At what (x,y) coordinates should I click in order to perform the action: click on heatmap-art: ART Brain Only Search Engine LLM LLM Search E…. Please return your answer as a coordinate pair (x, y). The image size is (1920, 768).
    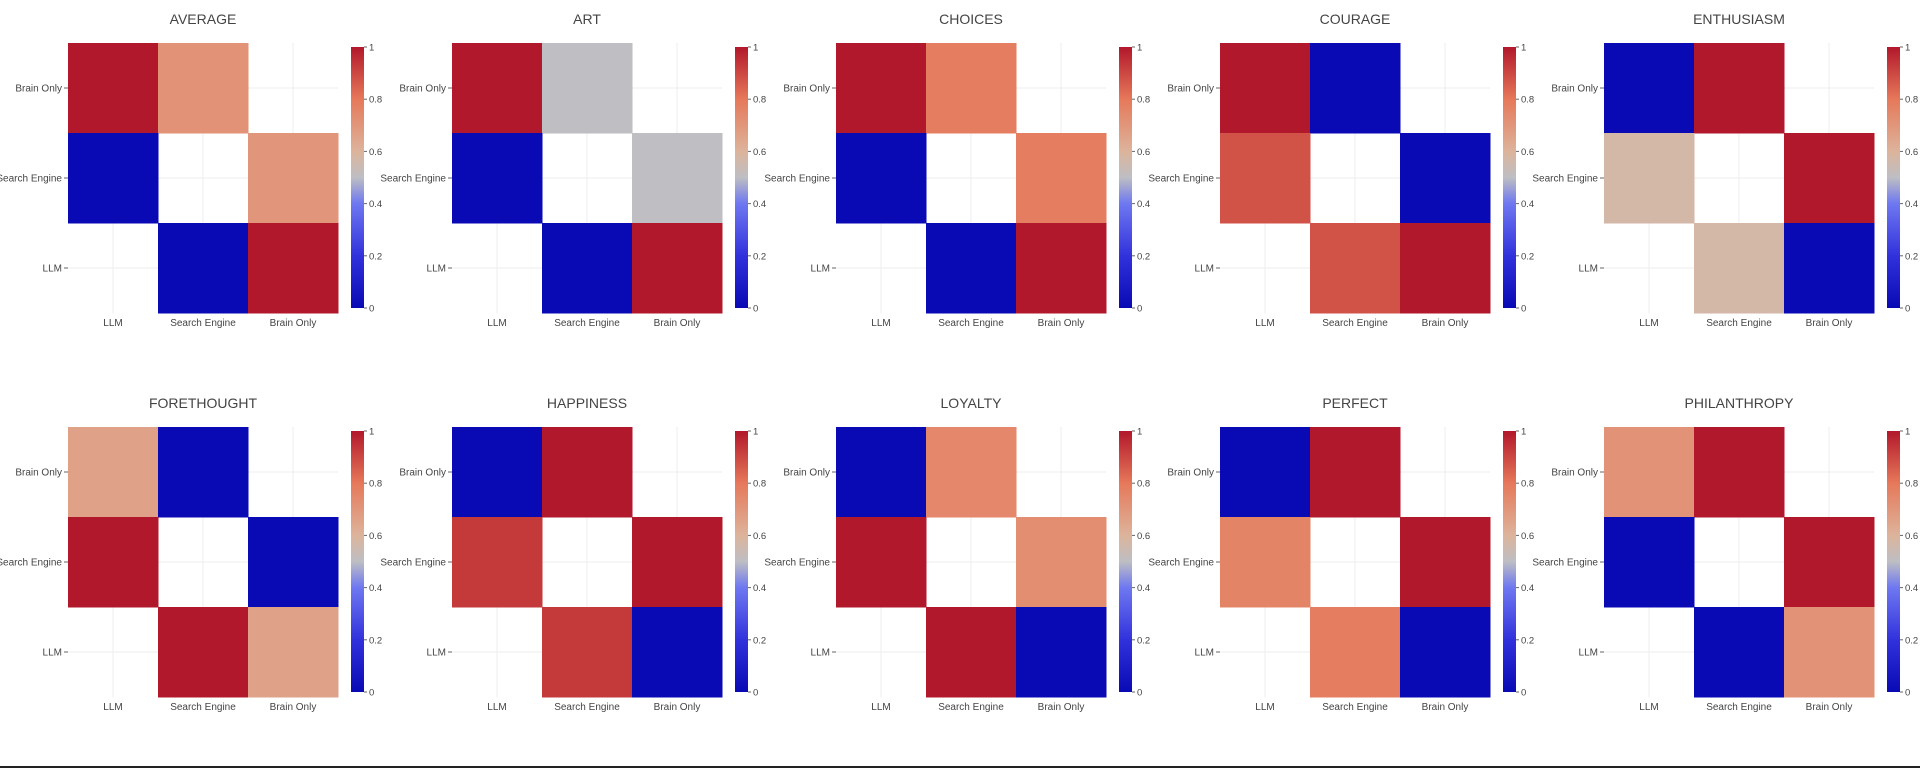
    Looking at the image, I should click on (573, 170).